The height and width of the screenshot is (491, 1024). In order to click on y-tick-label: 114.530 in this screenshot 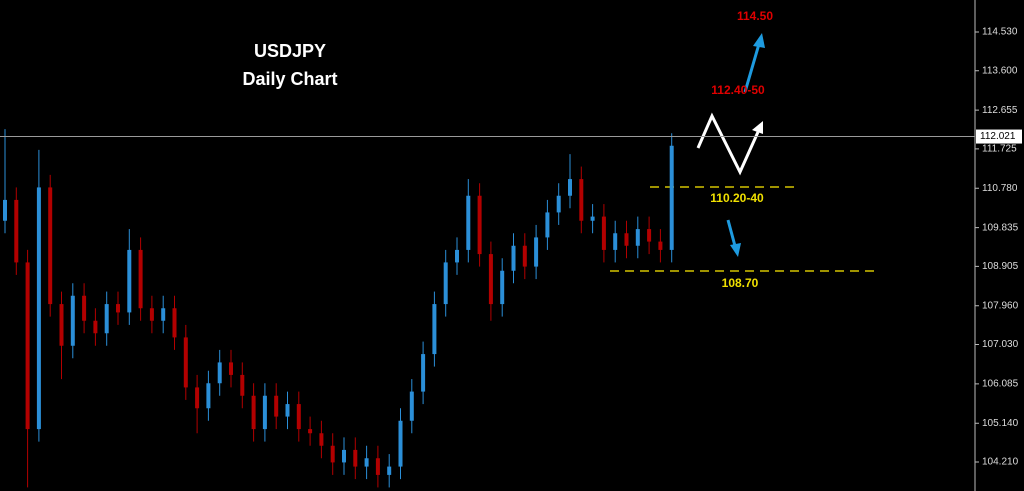, I will do `click(1000, 32)`.